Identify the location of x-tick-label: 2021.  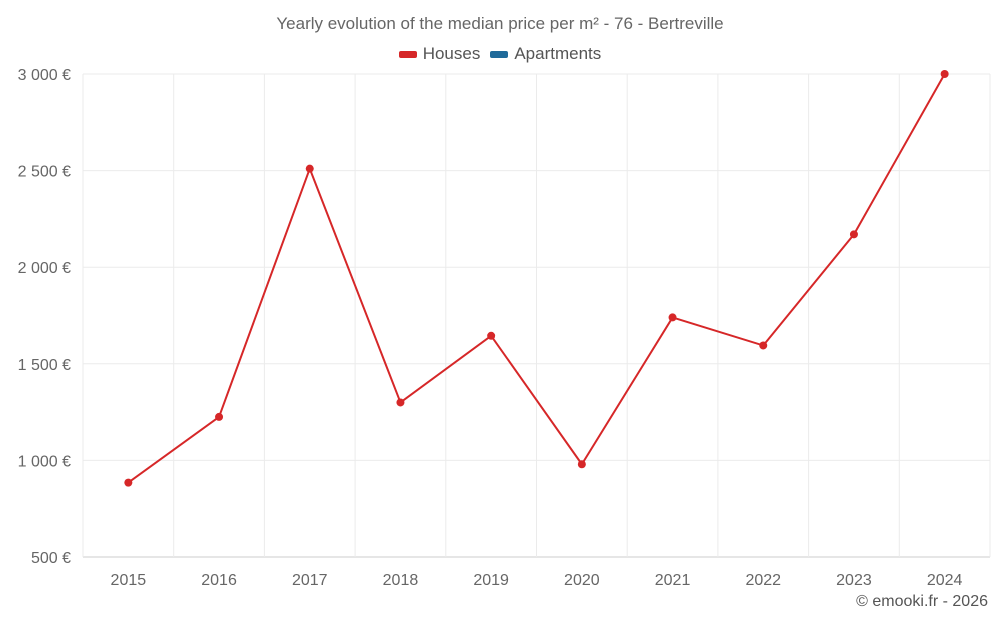
(673, 580).